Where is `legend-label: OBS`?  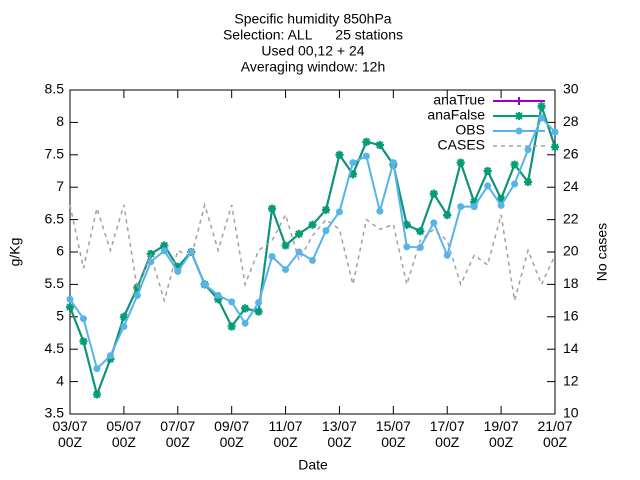 legend-label: OBS is located at coordinates (470, 130).